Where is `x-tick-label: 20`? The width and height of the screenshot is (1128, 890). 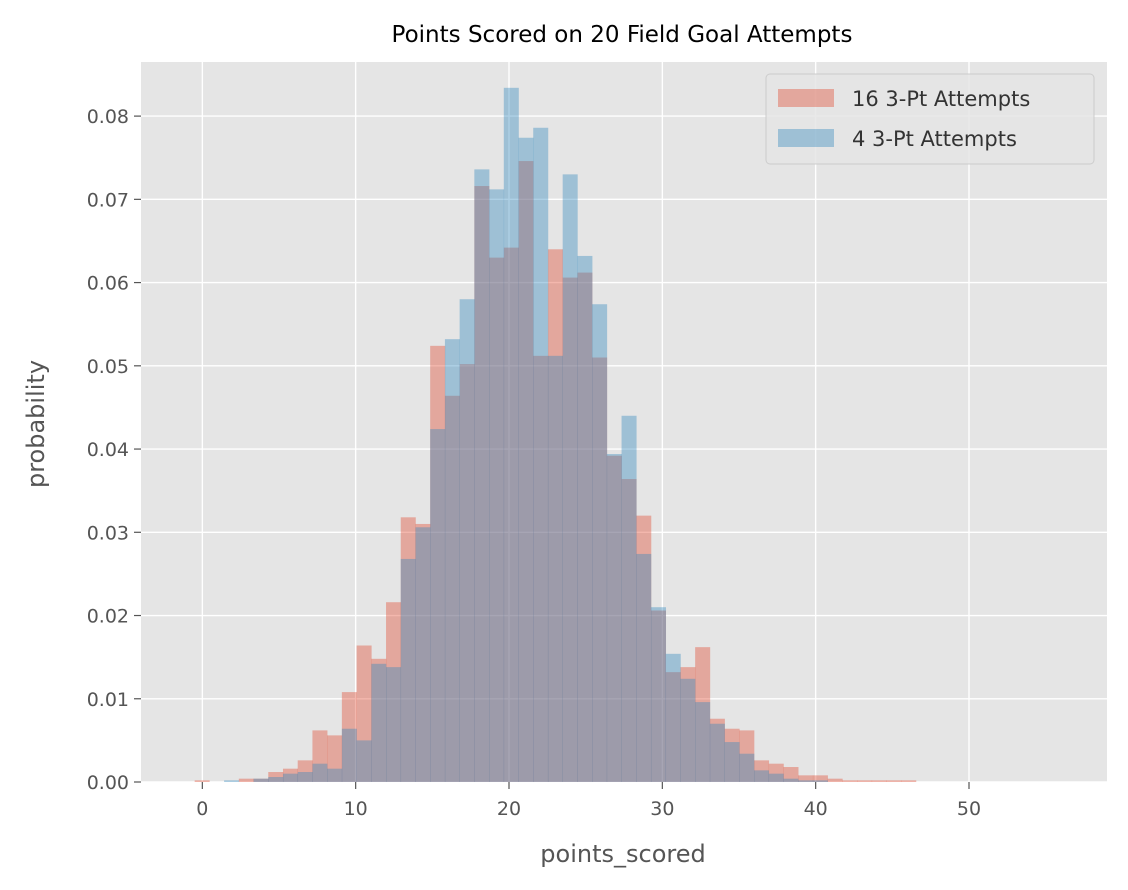
x-tick-label: 20 is located at coordinates (509, 809).